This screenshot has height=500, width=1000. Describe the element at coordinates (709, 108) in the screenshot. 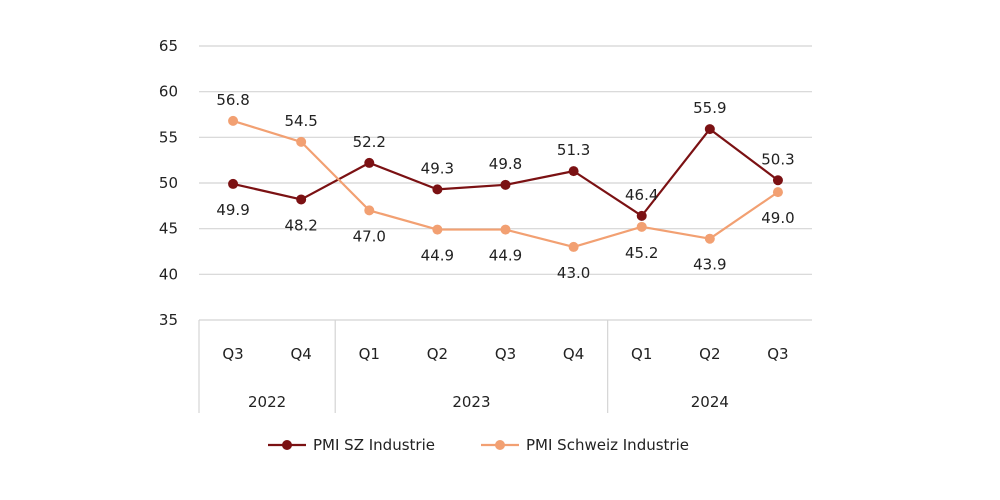

I see `data-label: 55.9` at that location.